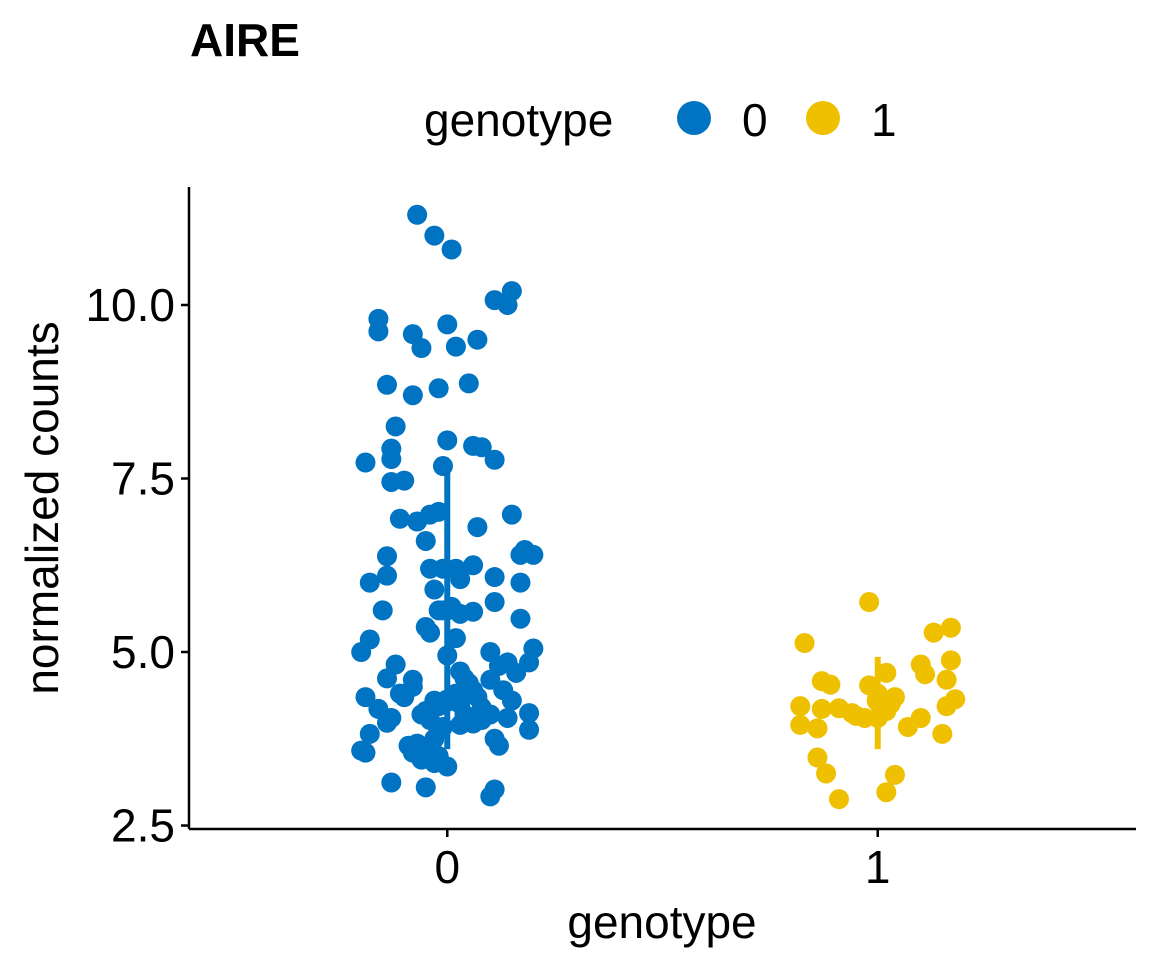 The height and width of the screenshot is (960, 1152). What do you see at coordinates (137, 565) in the screenshot?
I see `y-axis-ticks: 2.5 5.0 7.5 10.0` at bounding box center [137, 565].